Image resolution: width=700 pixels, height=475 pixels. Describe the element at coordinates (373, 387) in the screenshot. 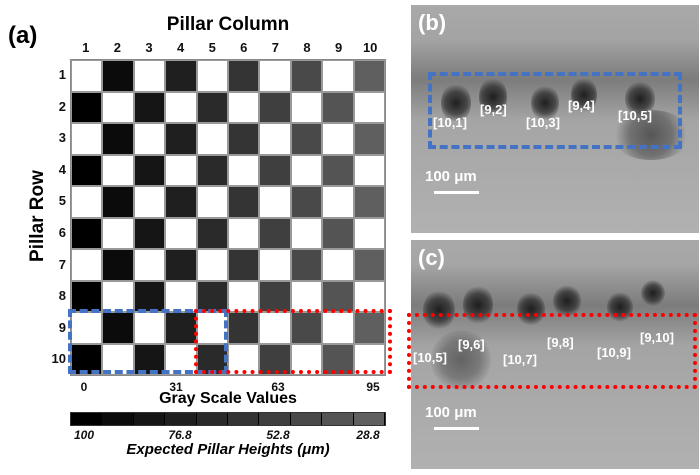

I see `gray-tick: 95` at that location.